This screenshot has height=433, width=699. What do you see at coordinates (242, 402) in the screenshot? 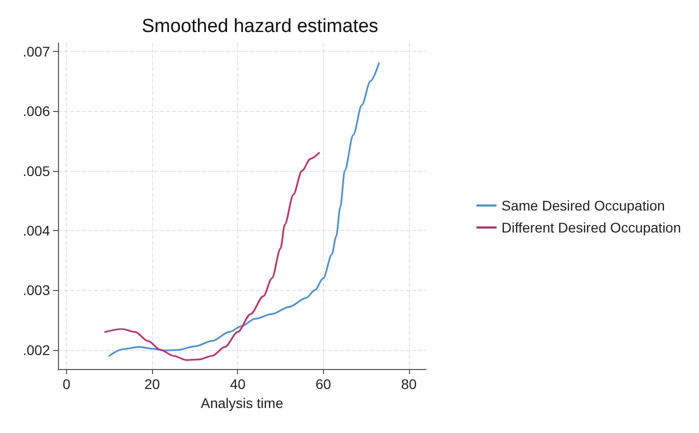
I see `x-axis-title: Analysis time` at bounding box center [242, 402].